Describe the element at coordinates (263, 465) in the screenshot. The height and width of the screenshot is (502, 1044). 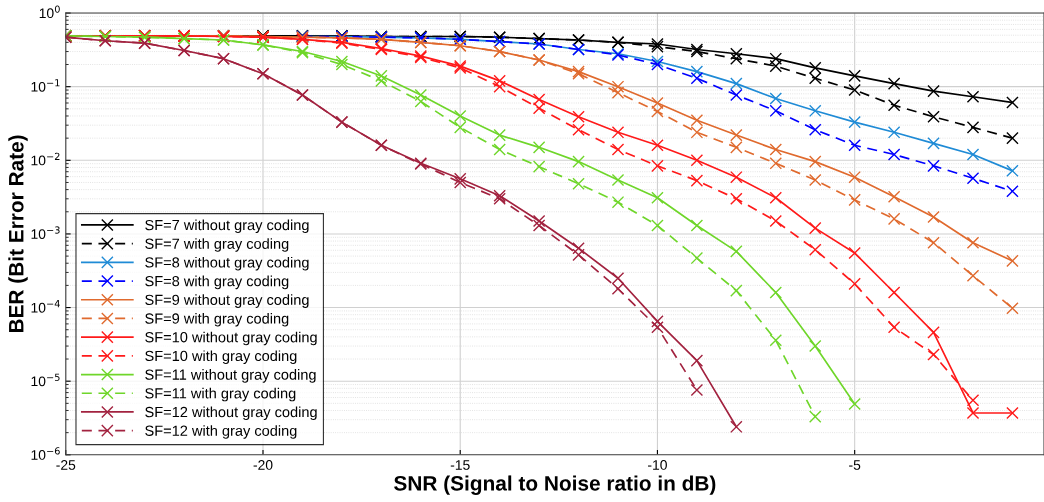
I see `x-tick-label: -20` at that location.